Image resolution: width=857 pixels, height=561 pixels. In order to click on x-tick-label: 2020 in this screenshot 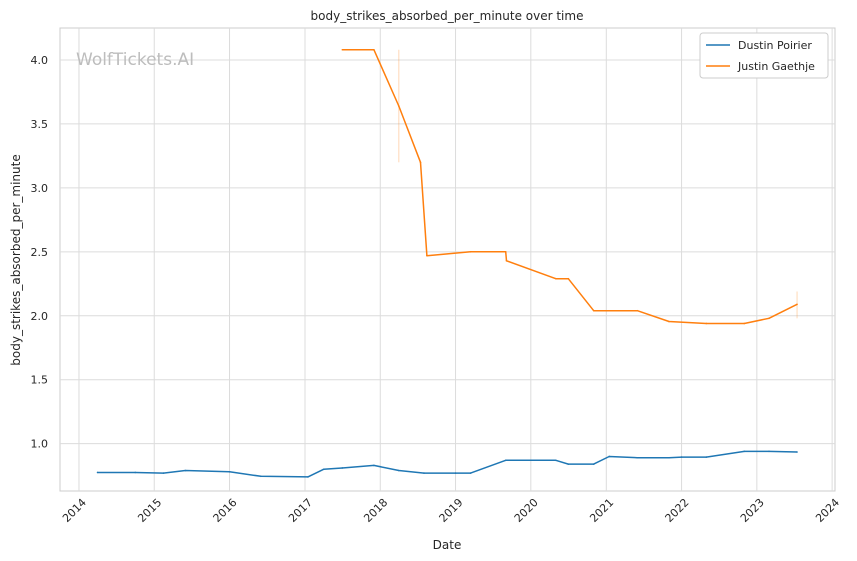, I will do `click(526, 510)`.